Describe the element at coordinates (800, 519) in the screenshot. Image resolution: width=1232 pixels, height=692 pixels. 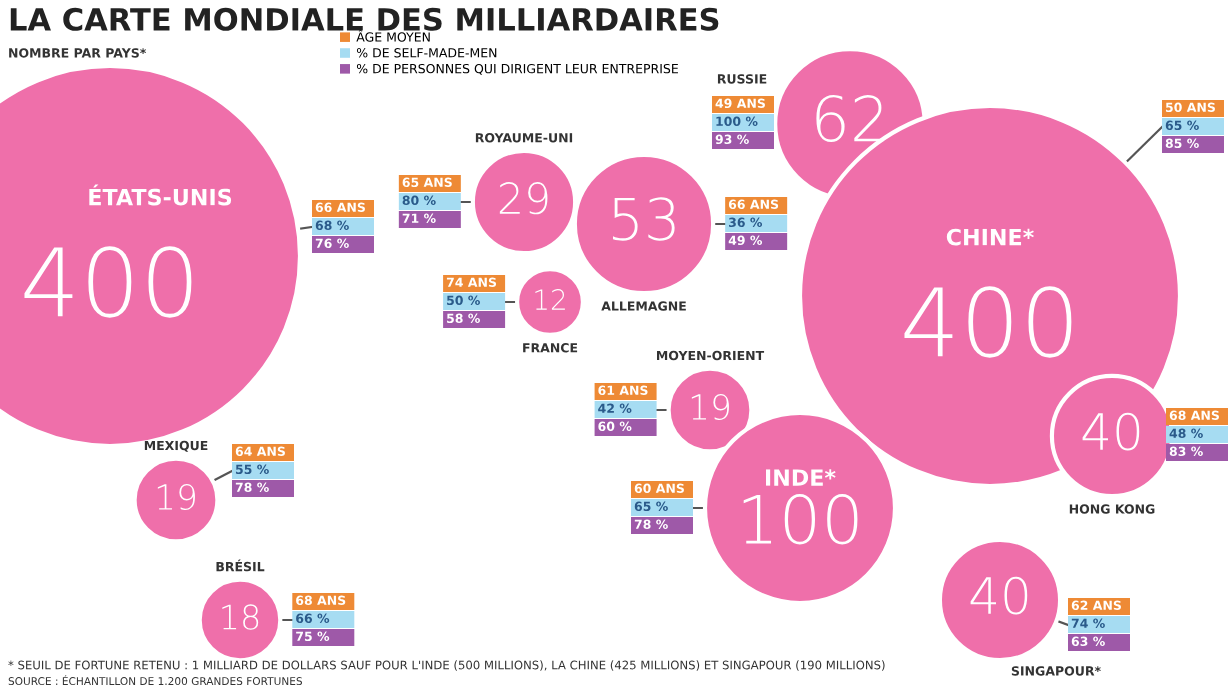
I see `data-label: 100` at that location.